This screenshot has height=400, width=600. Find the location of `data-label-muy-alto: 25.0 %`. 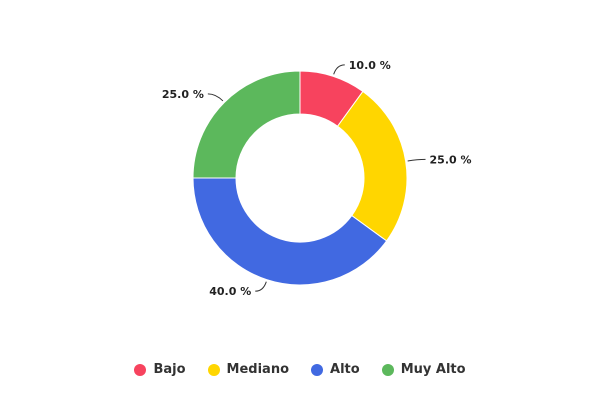

data-label-muy-alto: 25.0 % is located at coordinates (183, 94).